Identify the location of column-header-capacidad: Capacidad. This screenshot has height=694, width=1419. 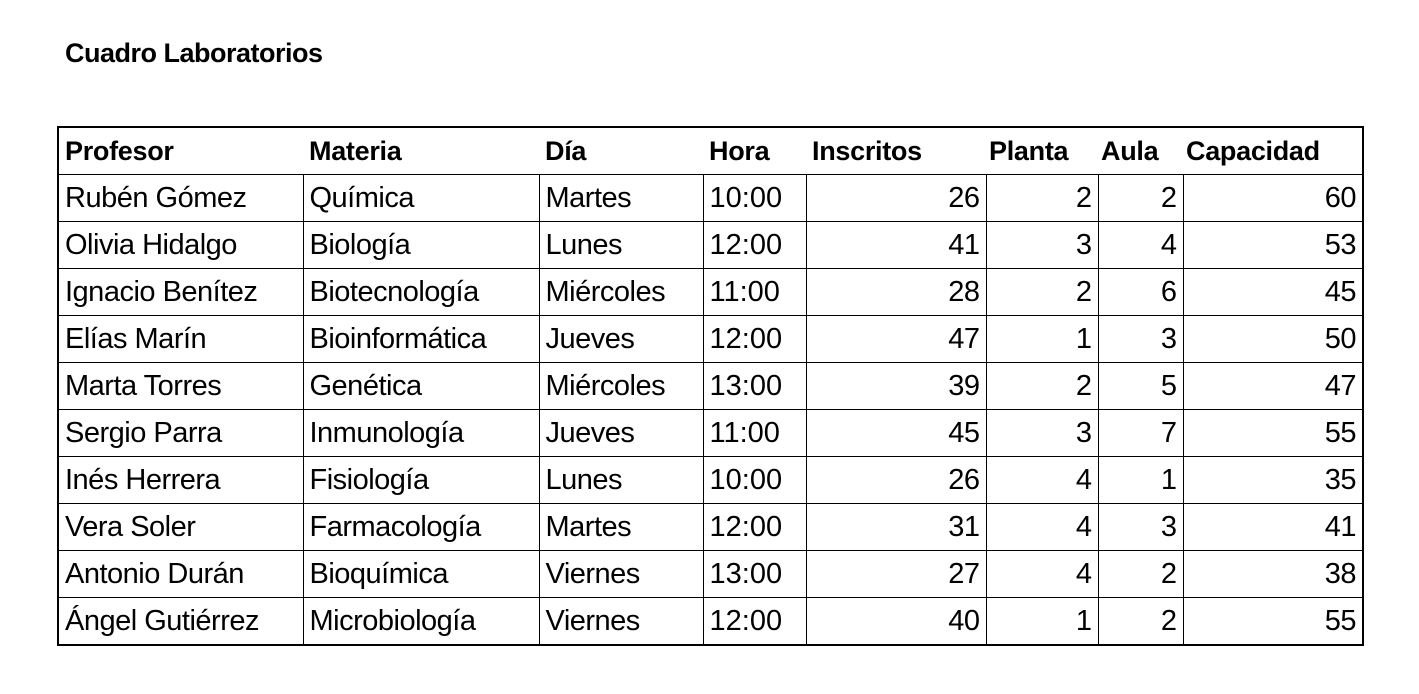
(1273, 151).